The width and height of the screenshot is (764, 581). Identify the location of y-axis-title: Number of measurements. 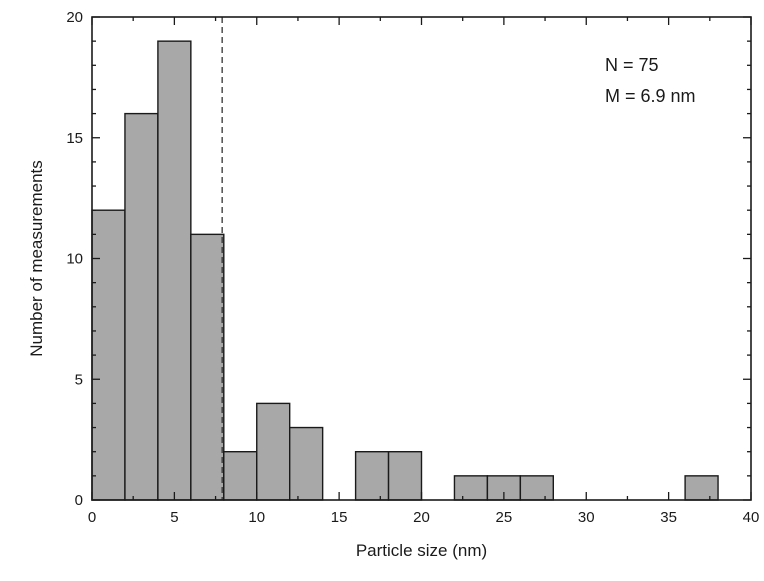
(36, 258).